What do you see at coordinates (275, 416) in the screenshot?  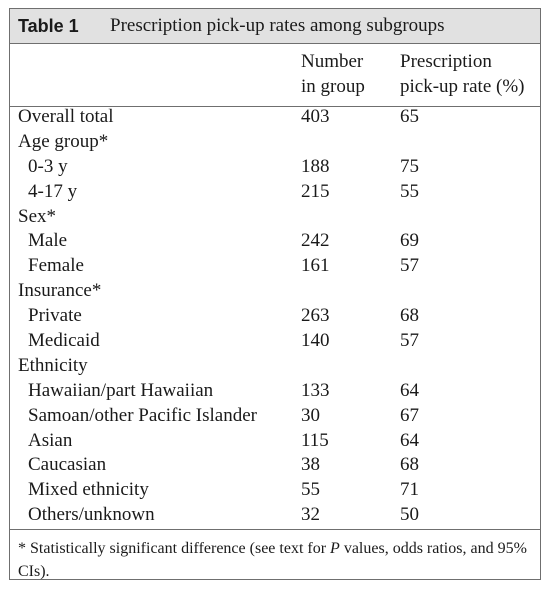 I see `table-row: Samoan/other Pacific Islander 30 67` at bounding box center [275, 416].